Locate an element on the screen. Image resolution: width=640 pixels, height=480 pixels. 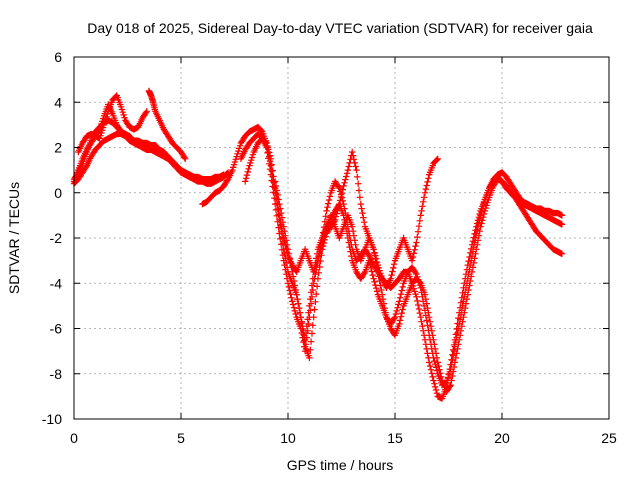
y-tick-labels: -10 -8 -6 -4 -2 0 2 4 6 is located at coordinates (52, 238).